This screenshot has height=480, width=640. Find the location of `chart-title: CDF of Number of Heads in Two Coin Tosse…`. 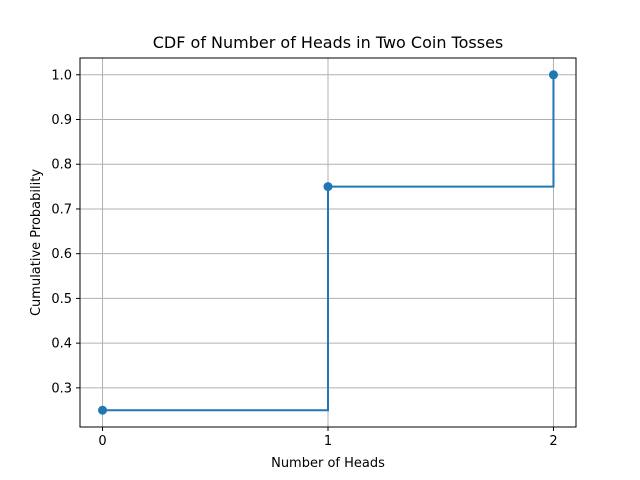

chart-title: CDF of Number of Heads in Two Coin Tosse… is located at coordinates (328, 42).